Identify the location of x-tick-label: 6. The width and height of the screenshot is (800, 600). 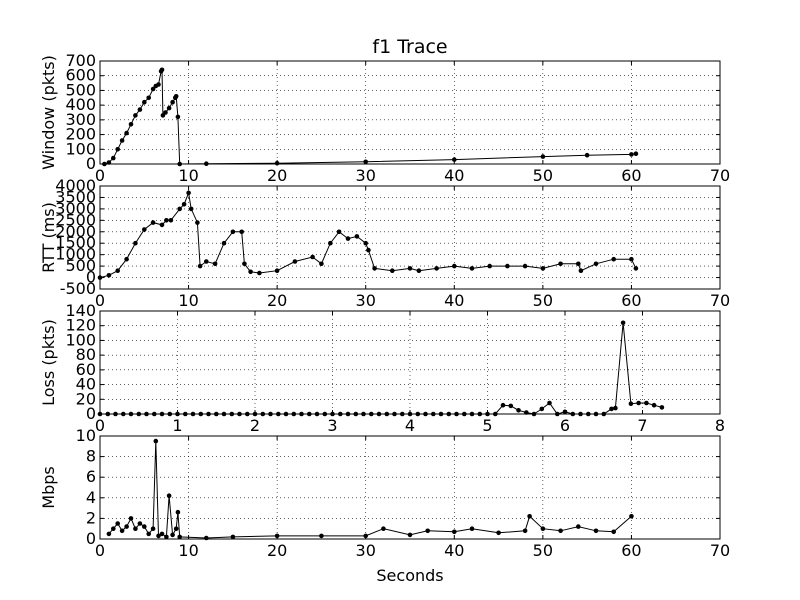
(565, 425).